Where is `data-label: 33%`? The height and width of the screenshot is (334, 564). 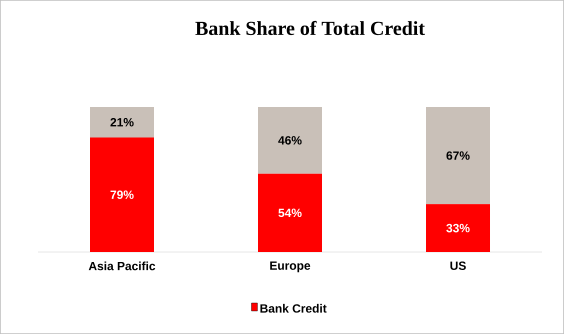
data-label: 33% is located at coordinates (458, 228).